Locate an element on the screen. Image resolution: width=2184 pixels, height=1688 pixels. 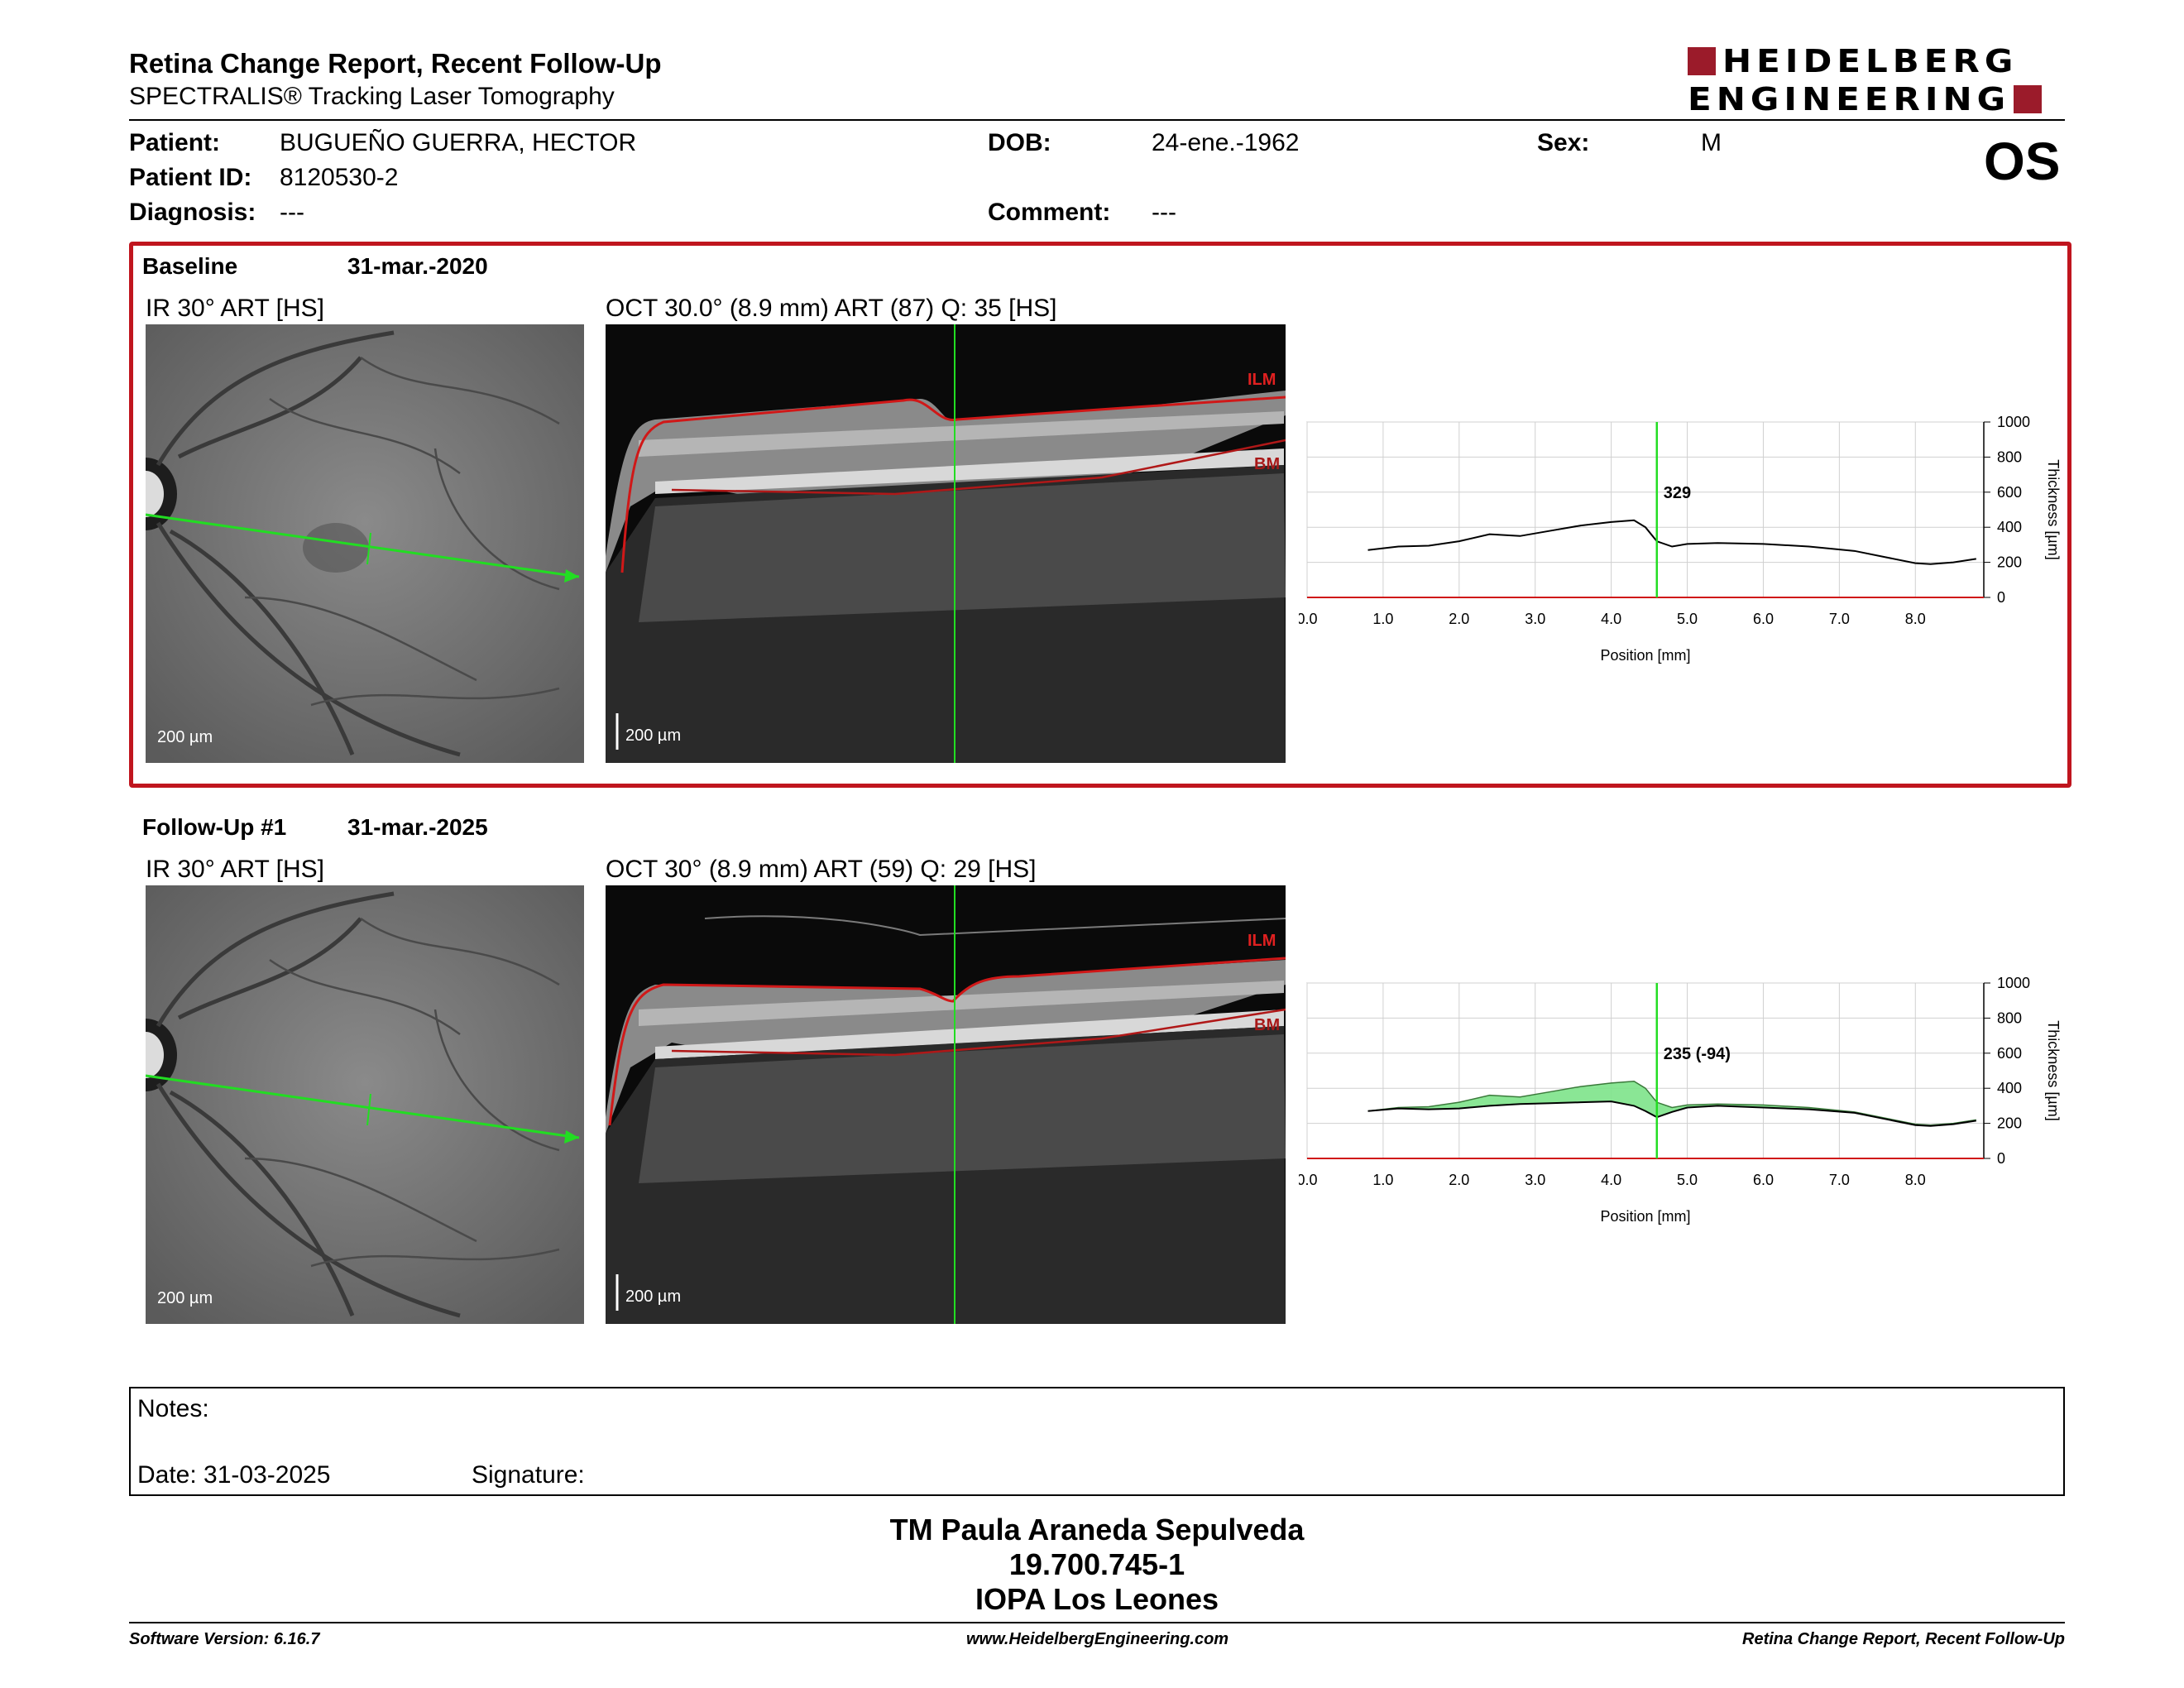
patient-label: Patient: is located at coordinates (175, 142).